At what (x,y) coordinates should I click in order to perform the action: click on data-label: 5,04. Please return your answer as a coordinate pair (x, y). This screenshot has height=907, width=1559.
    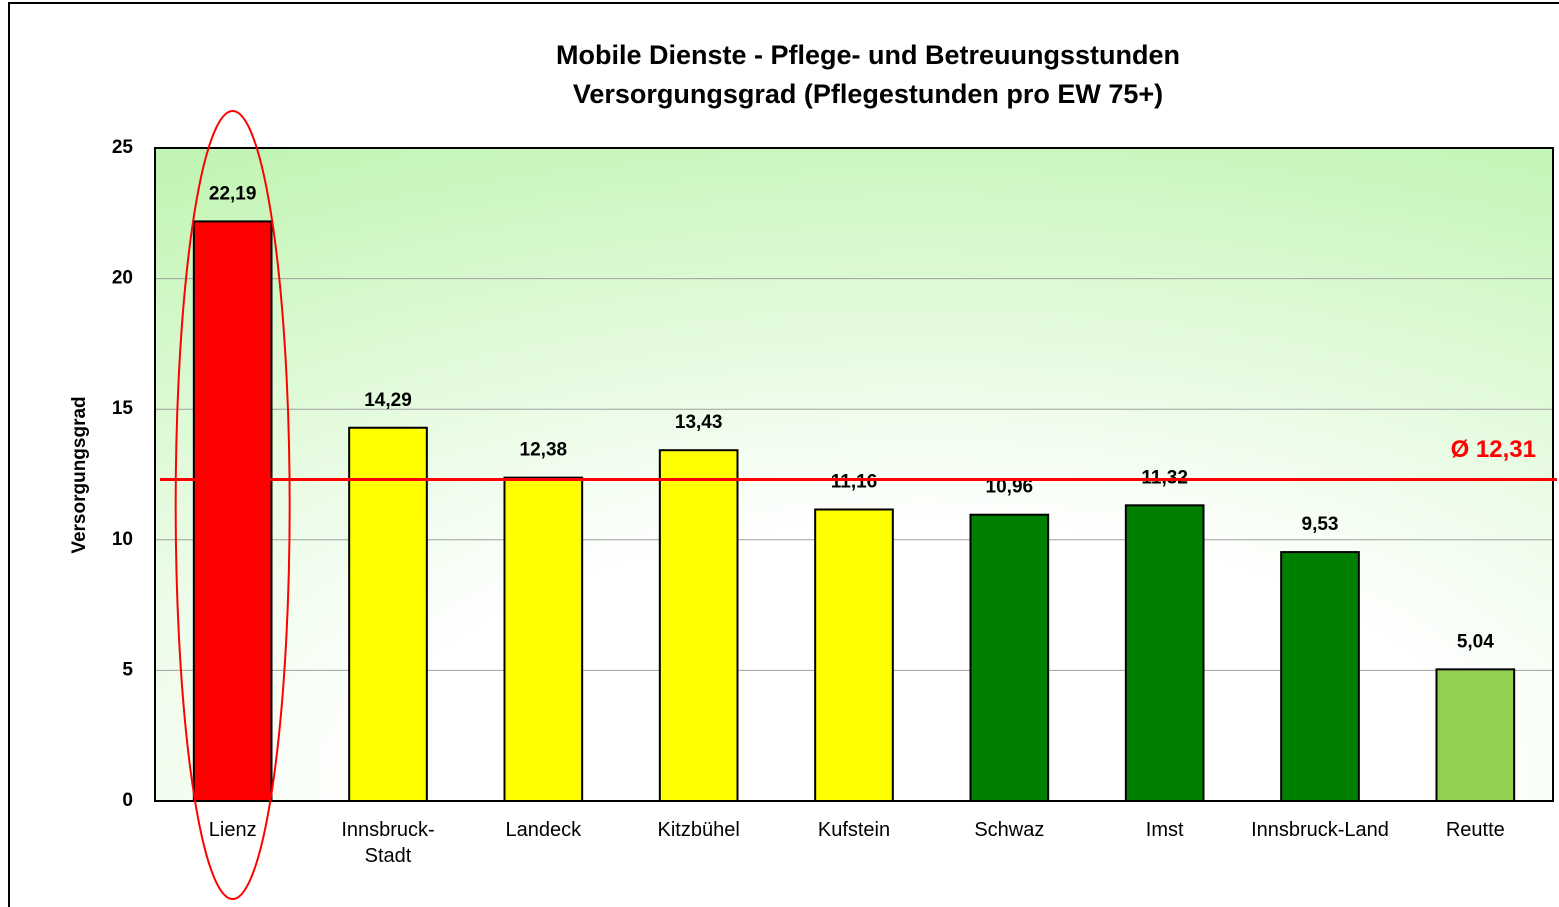
    Looking at the image, I should click on (1475, 641).